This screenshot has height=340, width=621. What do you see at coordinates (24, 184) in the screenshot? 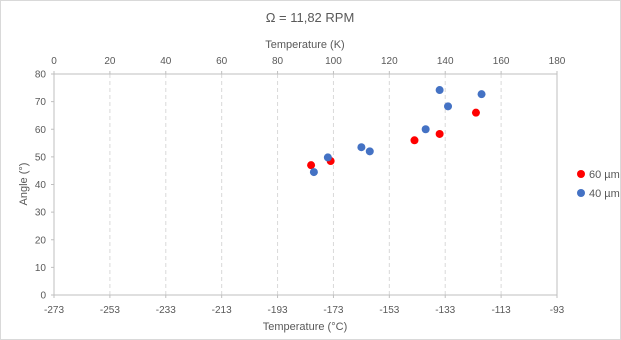
I see `y-axis-title: Angle (°)` at bounding box center [24, 184].